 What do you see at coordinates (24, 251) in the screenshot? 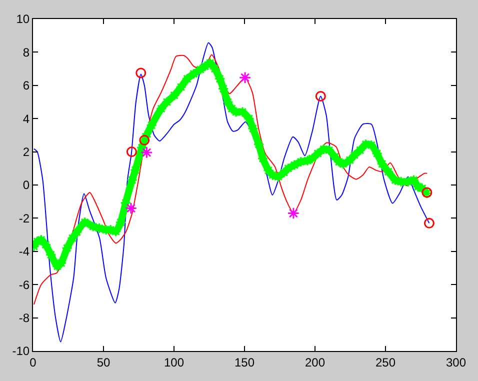
I see `y-tick-label: -4` at bounding box center [24, 251].